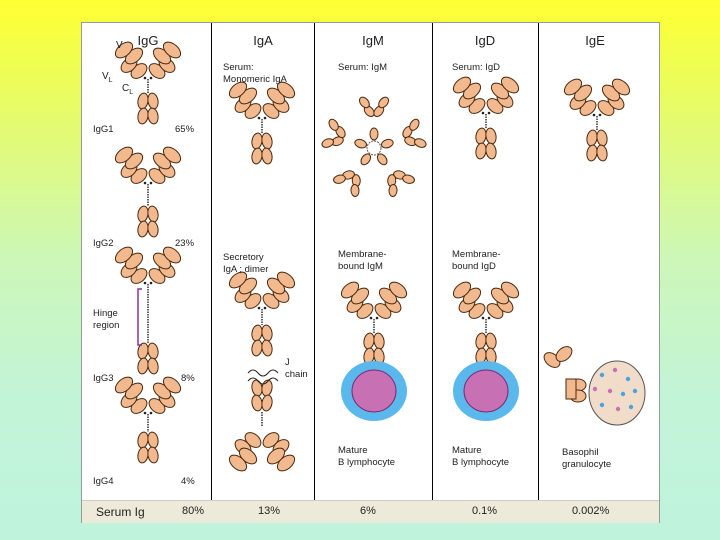  Describe the element at coordinates (151, 78) in the screenshot. I see `igg-generic-antibody-disulfide` at that location.